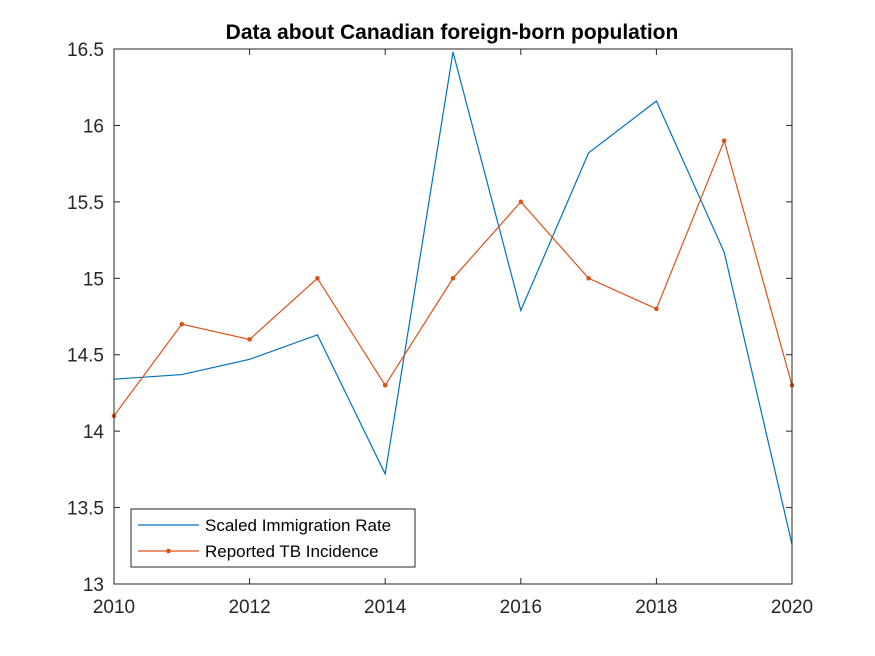 This screenshot has height=656, width=875. Describe the element at coordinates (85, 203) in the screenshot. I see `y-tick-label: 15.5` at that location.